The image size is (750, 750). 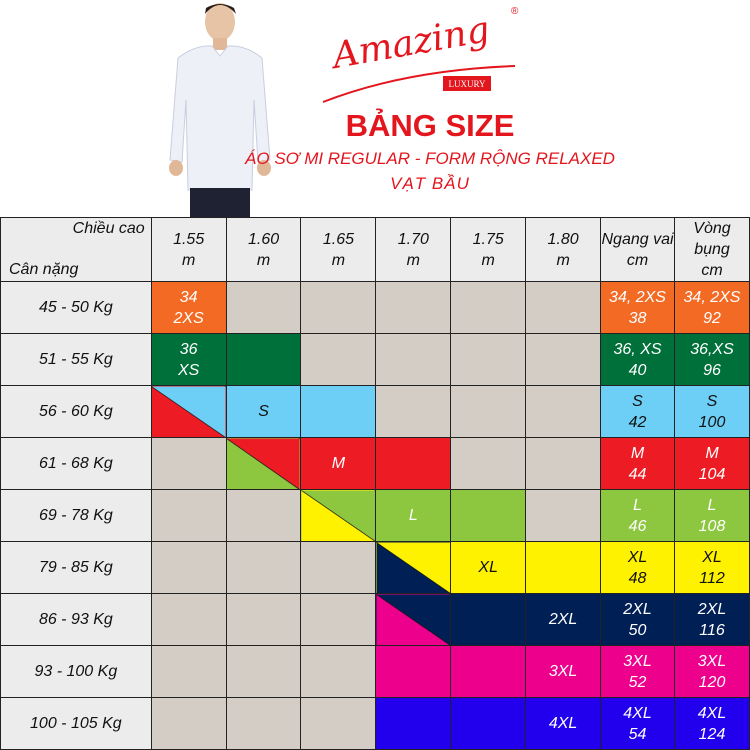 What do you see at coordinates (188, 359) in the screenshot?
I see `size-cell: 36 XS` at bounding box center [188, 359].